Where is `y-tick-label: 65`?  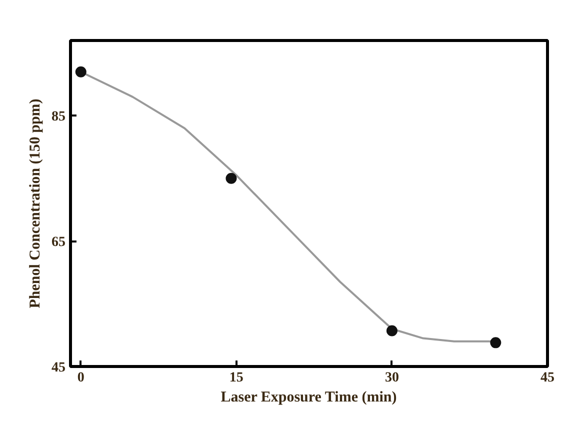 y-tick-label: 65 is located at coordinates (59, 242).